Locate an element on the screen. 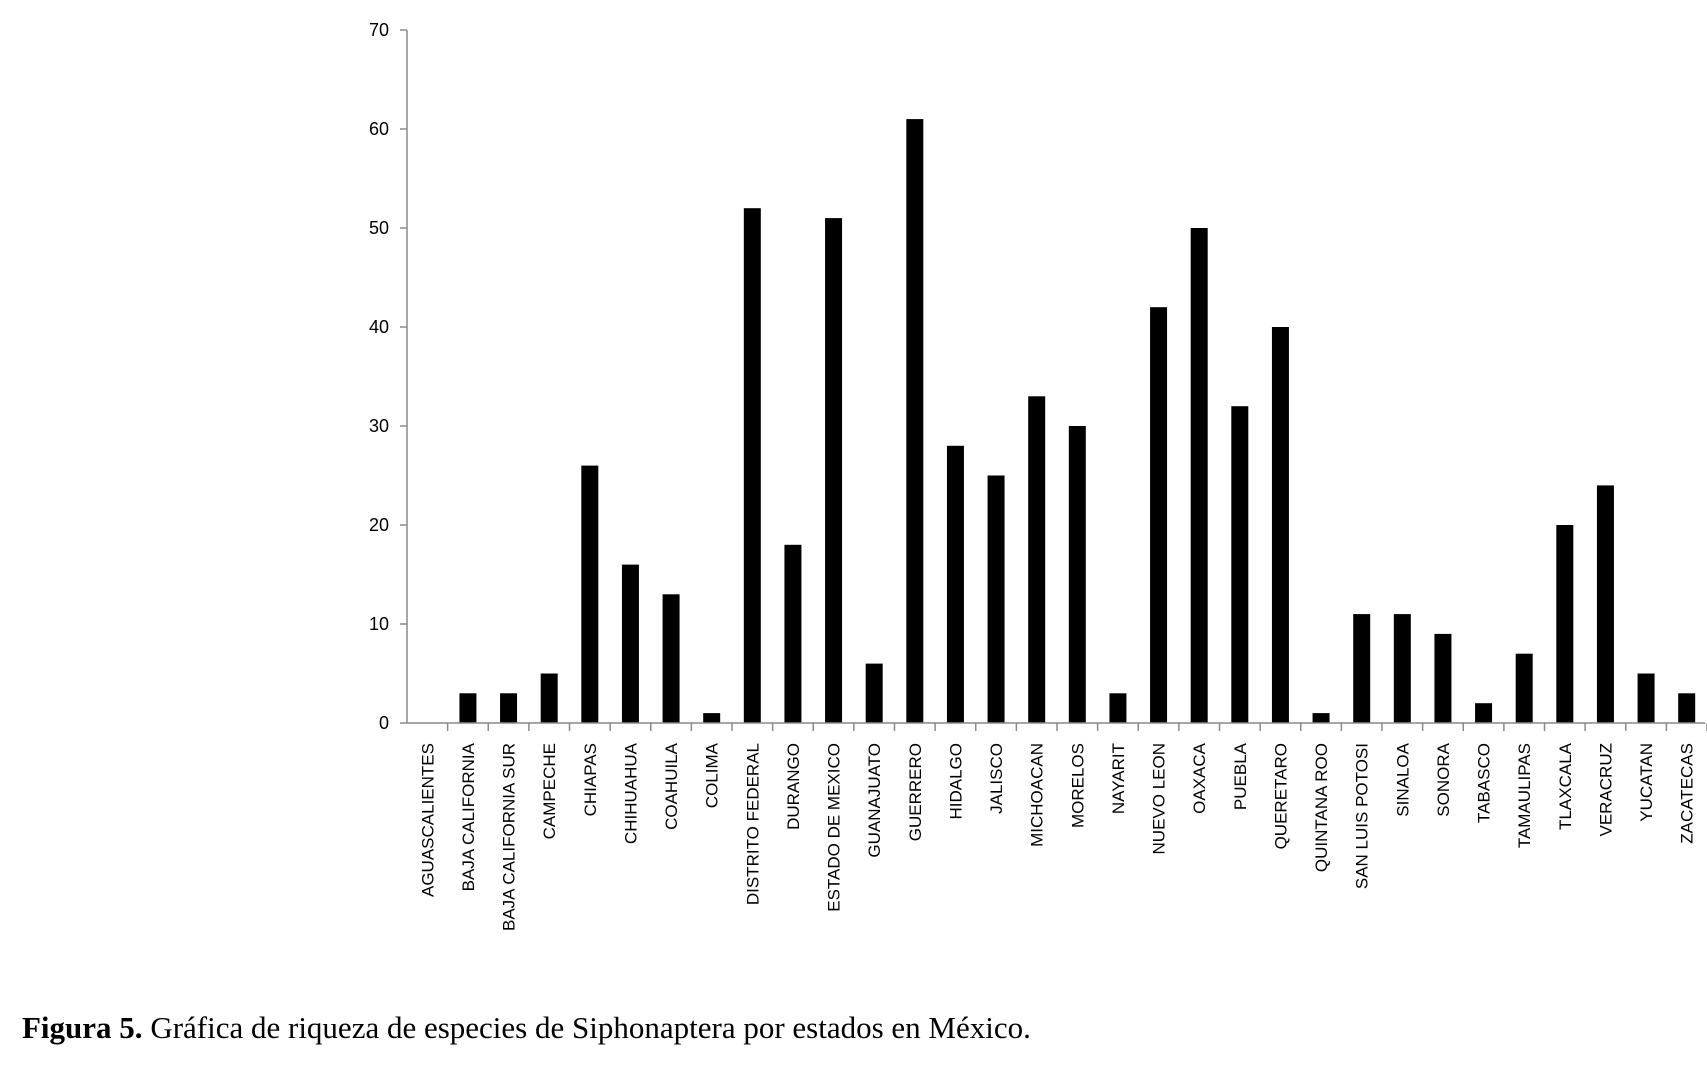 Image resolution: width=1707 pixels, height=1074 pixels. x-tick-label: QUERETARO is located at coordinates (1280, 796).